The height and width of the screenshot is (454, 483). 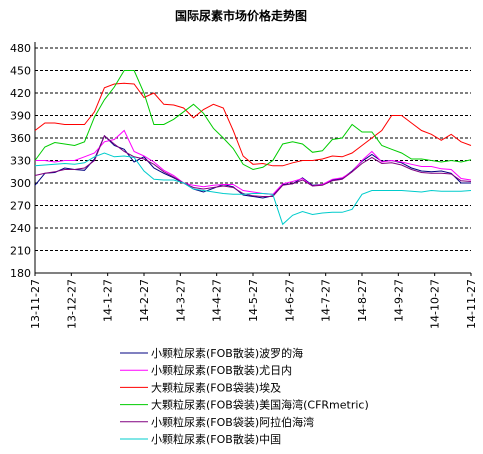 I want to click on legend-item: 小颗粒尿素(FOB散装)波罗的海, so click(x=211, y=353).